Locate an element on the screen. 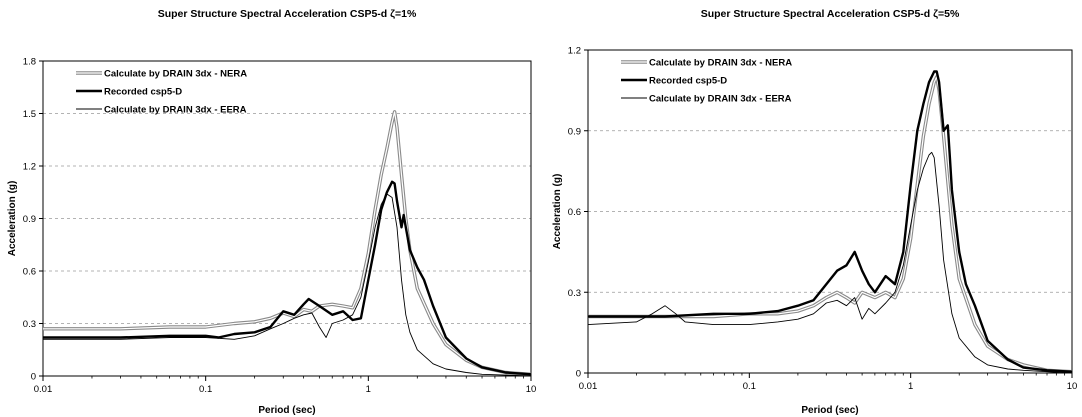 Image resolution: width=1082 pixels, height=417 pixels. y-tick-label: 1.5 is located at coordinates (29, 114).